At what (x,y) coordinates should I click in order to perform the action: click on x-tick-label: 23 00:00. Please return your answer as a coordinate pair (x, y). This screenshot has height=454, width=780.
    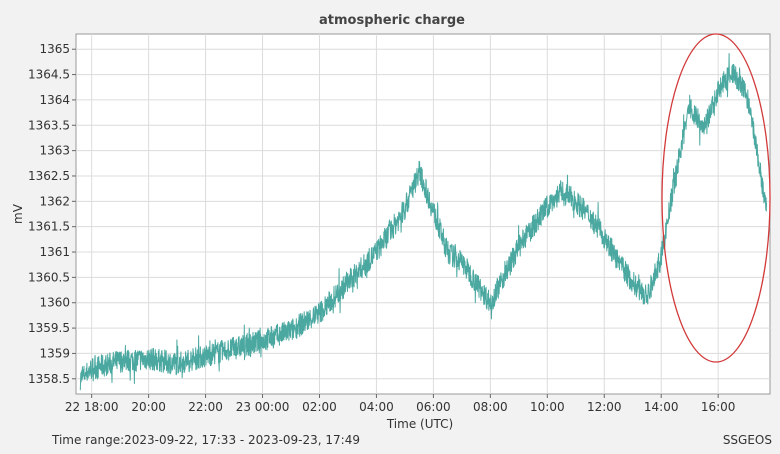
    Looking at the image, I should click on (263, 407).